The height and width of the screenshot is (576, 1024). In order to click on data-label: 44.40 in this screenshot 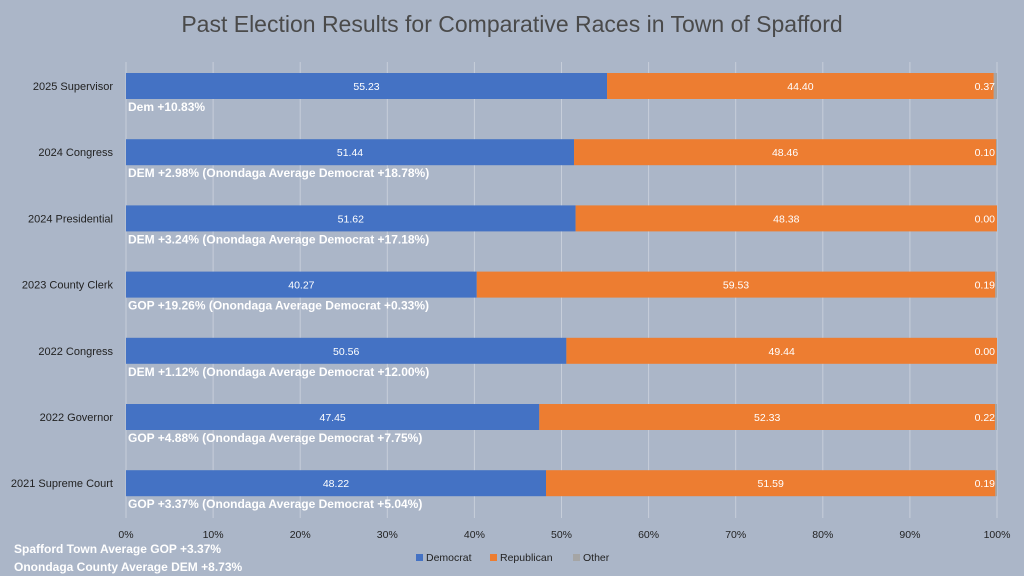, I will do `click(800, 87)`.